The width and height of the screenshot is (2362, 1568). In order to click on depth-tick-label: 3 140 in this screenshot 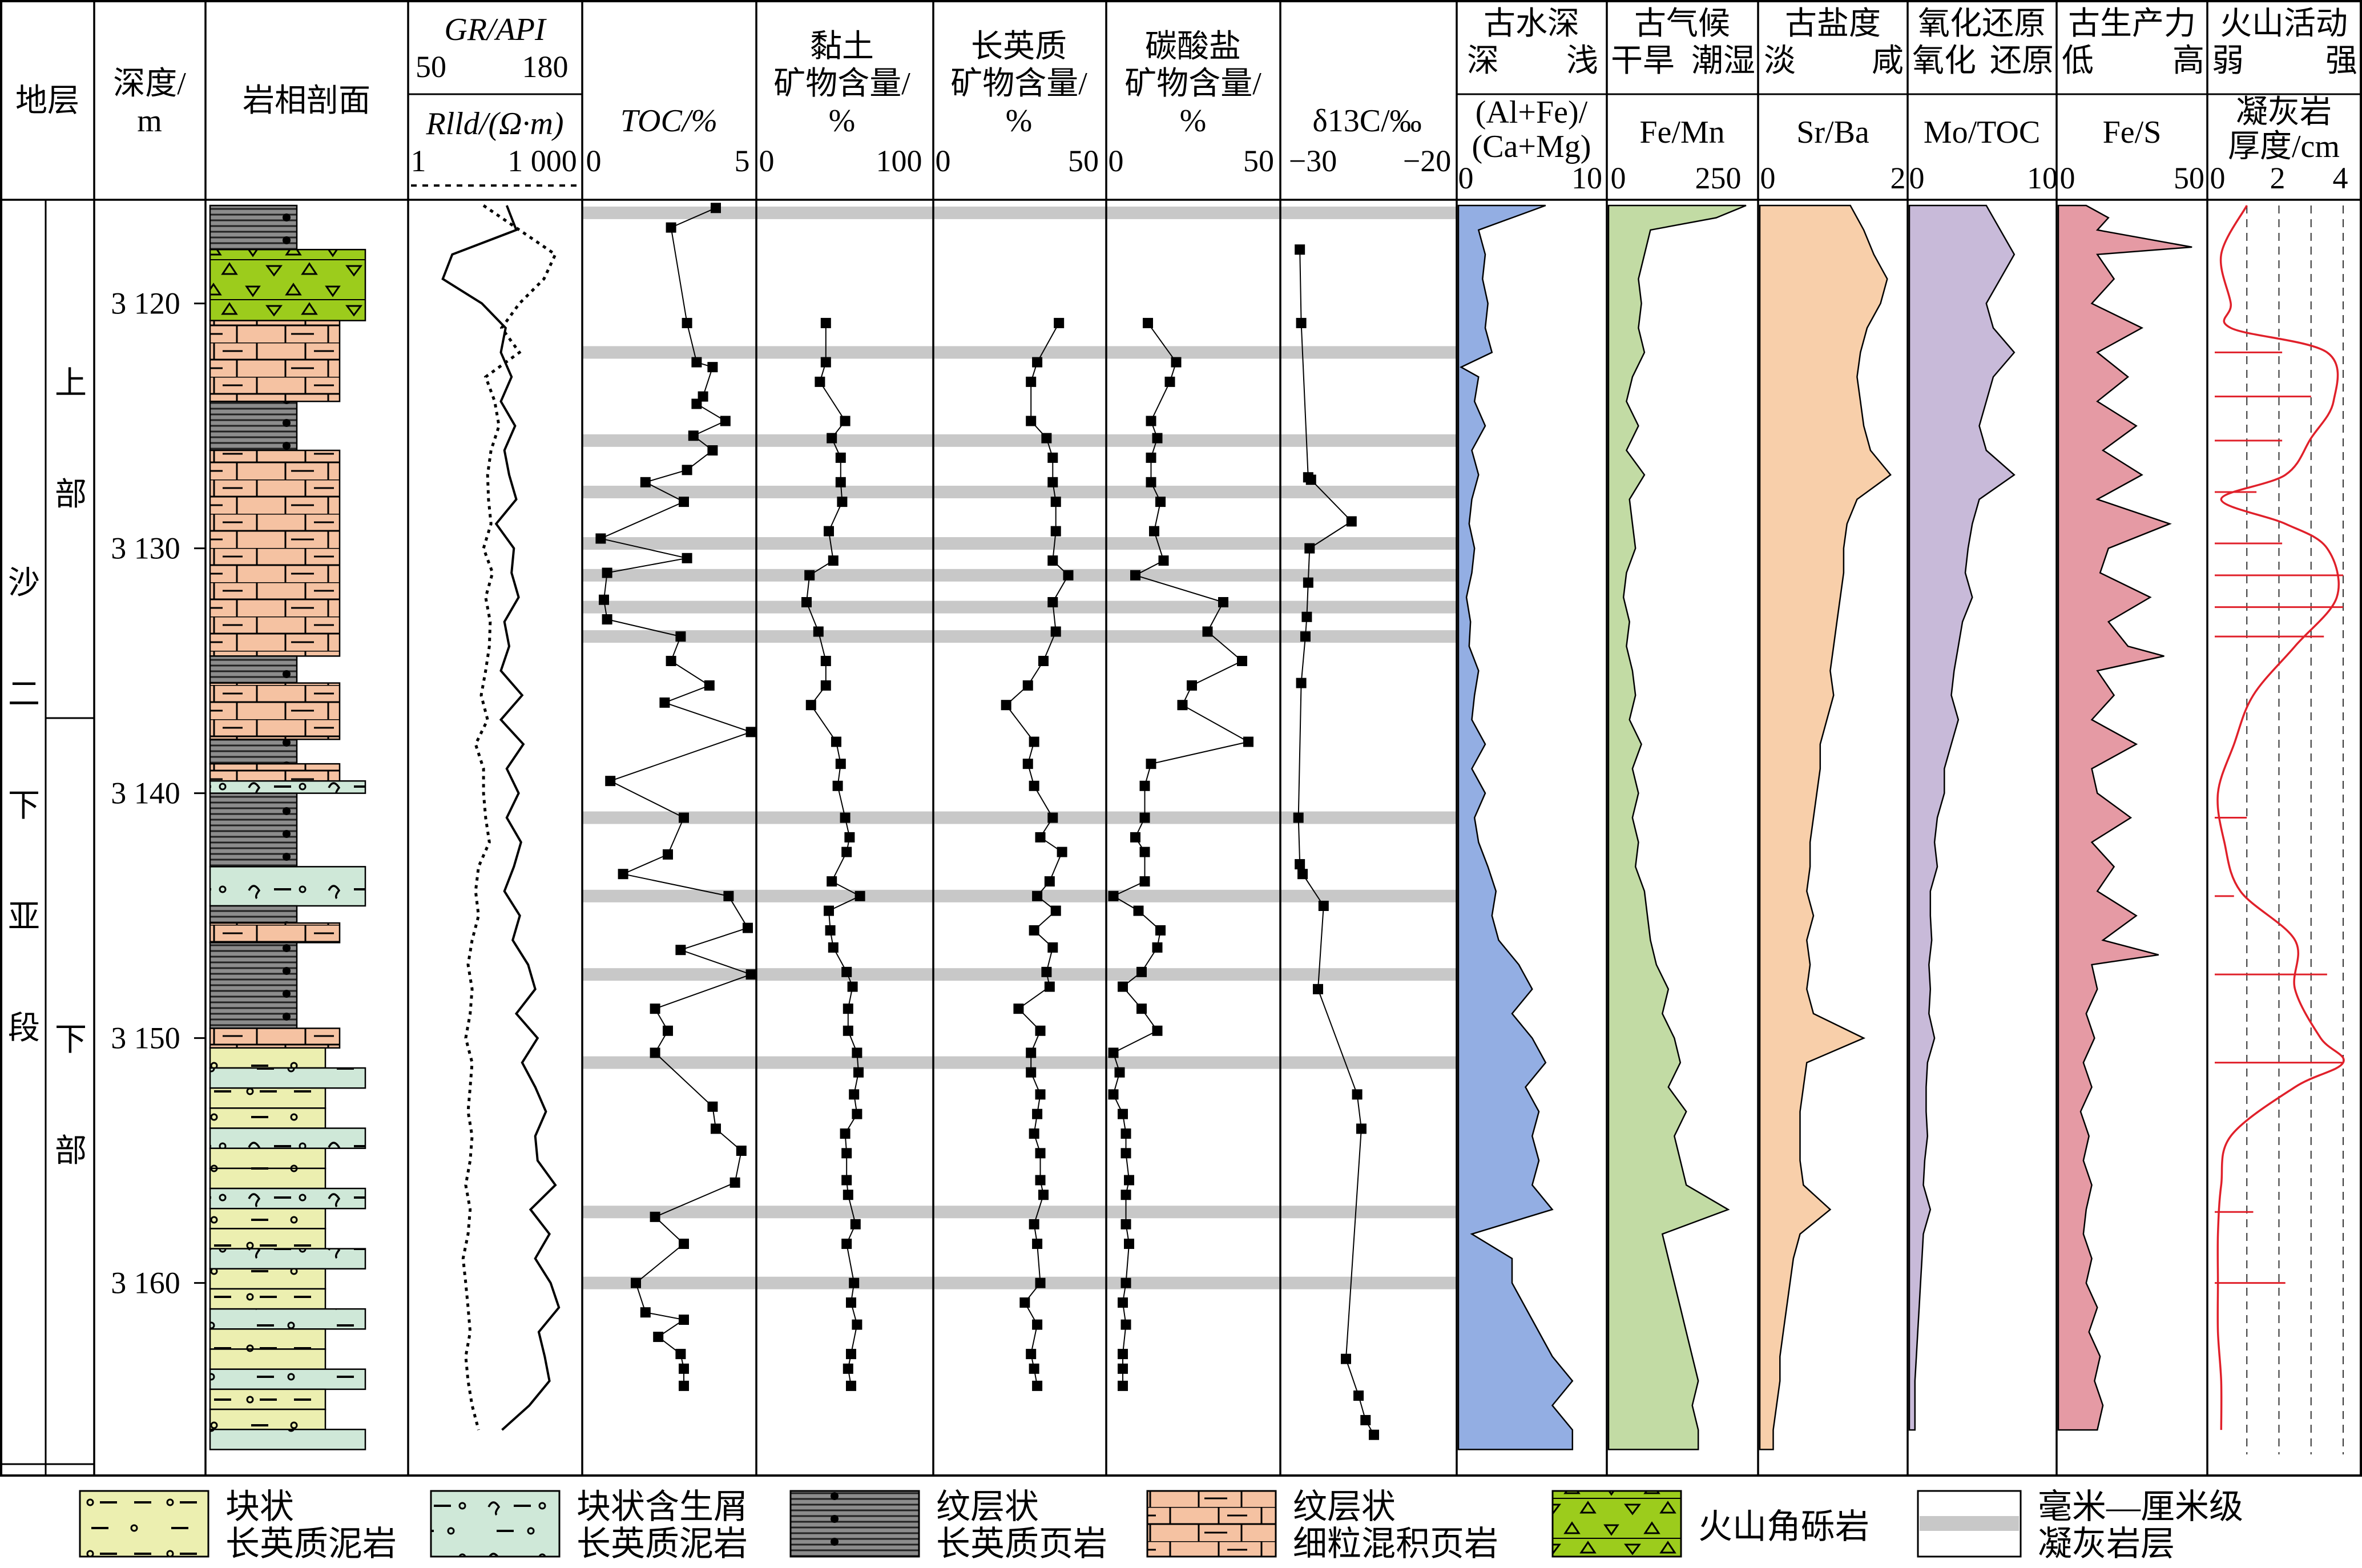, I will do `click(145, 793)`.